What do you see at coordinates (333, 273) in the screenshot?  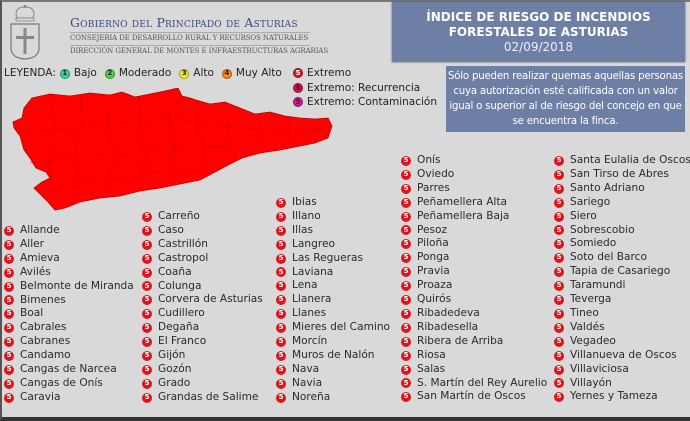 I see `municipality-item: 5 Laviana` at bounding box center [333, 273].